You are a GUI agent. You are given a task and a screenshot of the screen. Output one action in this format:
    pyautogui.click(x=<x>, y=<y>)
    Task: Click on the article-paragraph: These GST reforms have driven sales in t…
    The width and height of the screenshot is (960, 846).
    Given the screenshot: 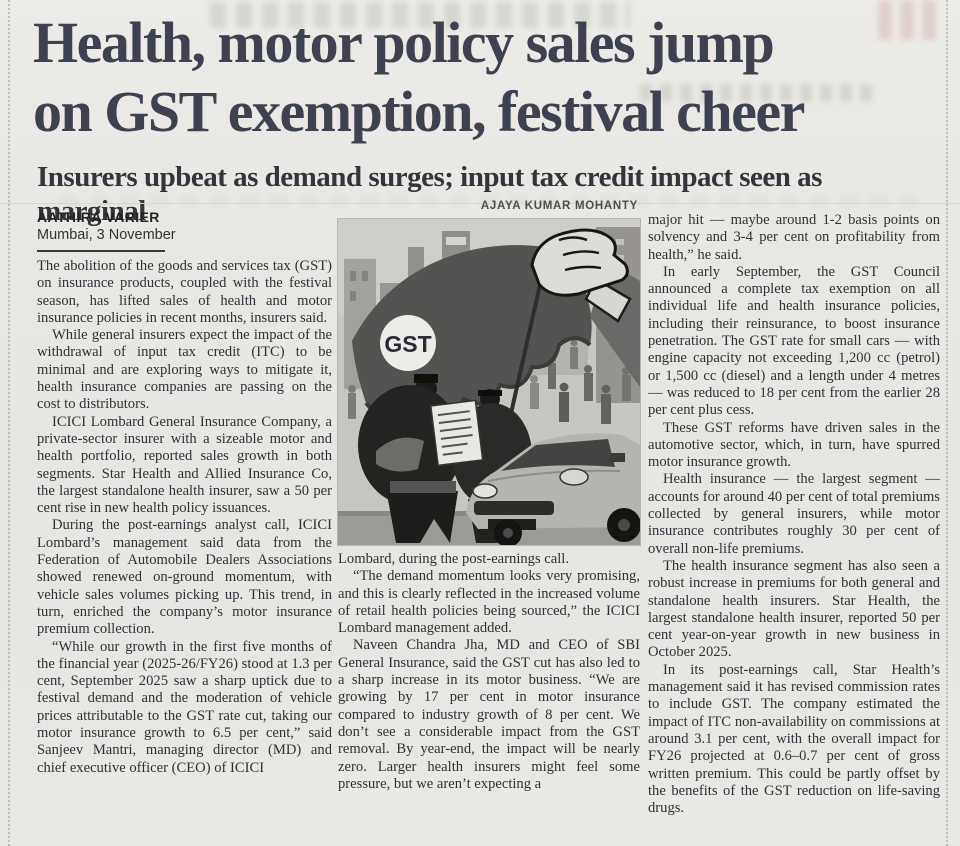 What is the action you would take?
    pyautogui.click(x=794, y=445)
    